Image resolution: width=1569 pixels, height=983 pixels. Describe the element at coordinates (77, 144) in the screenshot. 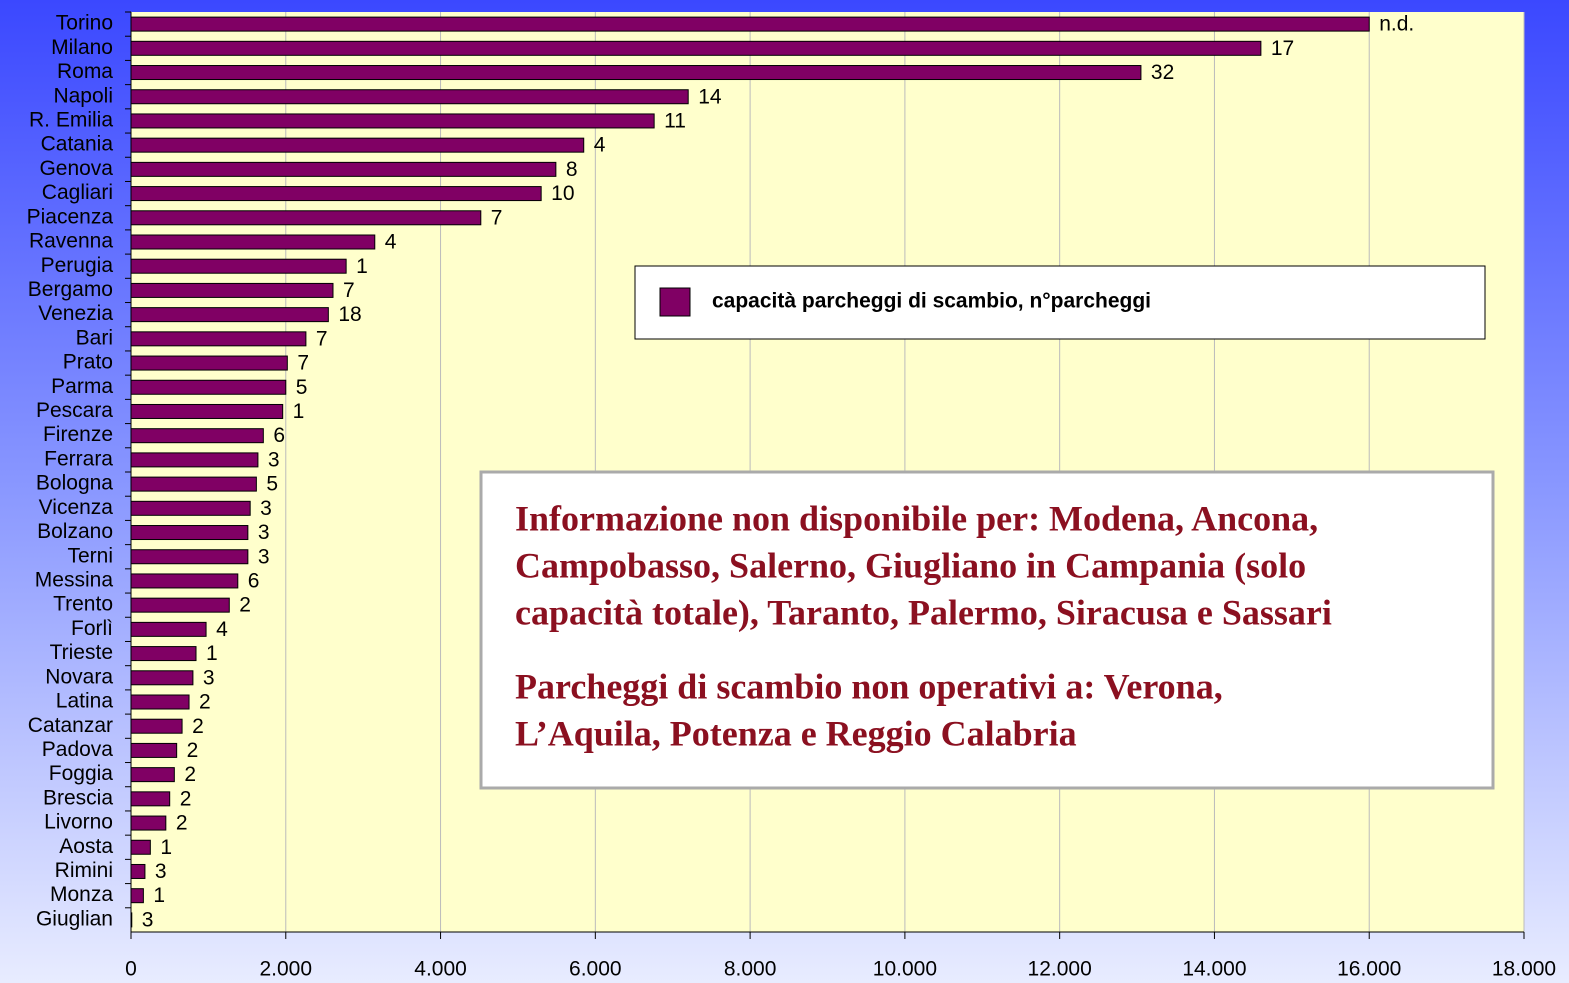

I see `y-tick-label: Catania` at that location.